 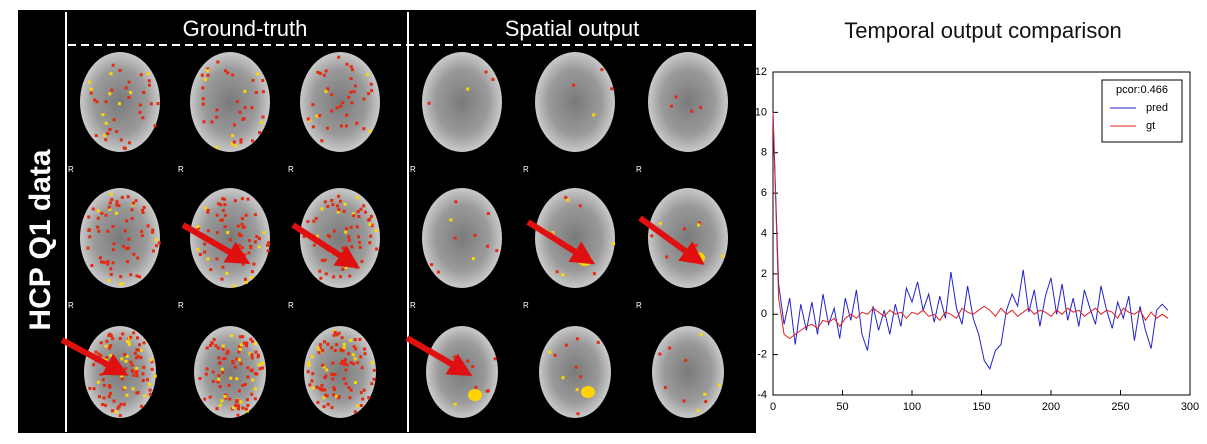 I want to click on y-tick-label: 10, so click(x=761, y=112).